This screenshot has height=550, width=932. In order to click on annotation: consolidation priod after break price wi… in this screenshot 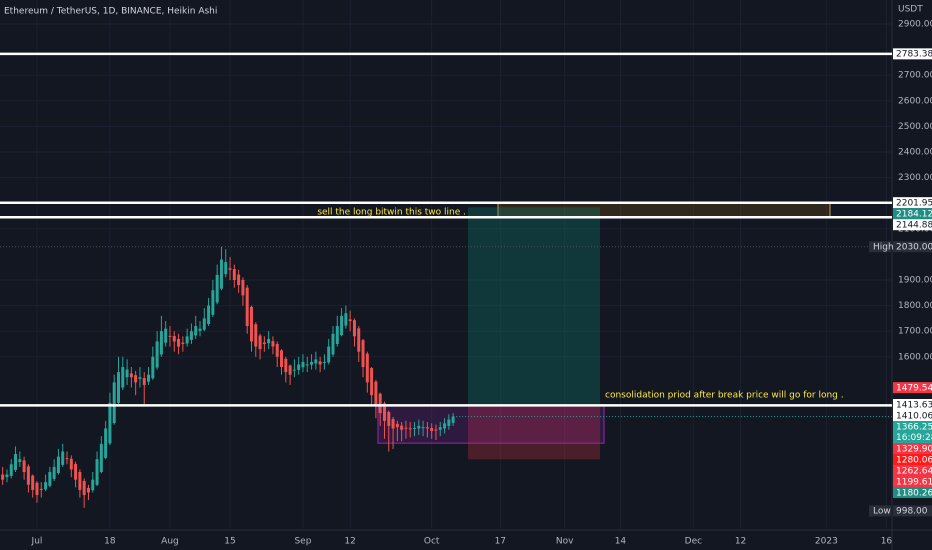, I will do `click(724, 396)`.